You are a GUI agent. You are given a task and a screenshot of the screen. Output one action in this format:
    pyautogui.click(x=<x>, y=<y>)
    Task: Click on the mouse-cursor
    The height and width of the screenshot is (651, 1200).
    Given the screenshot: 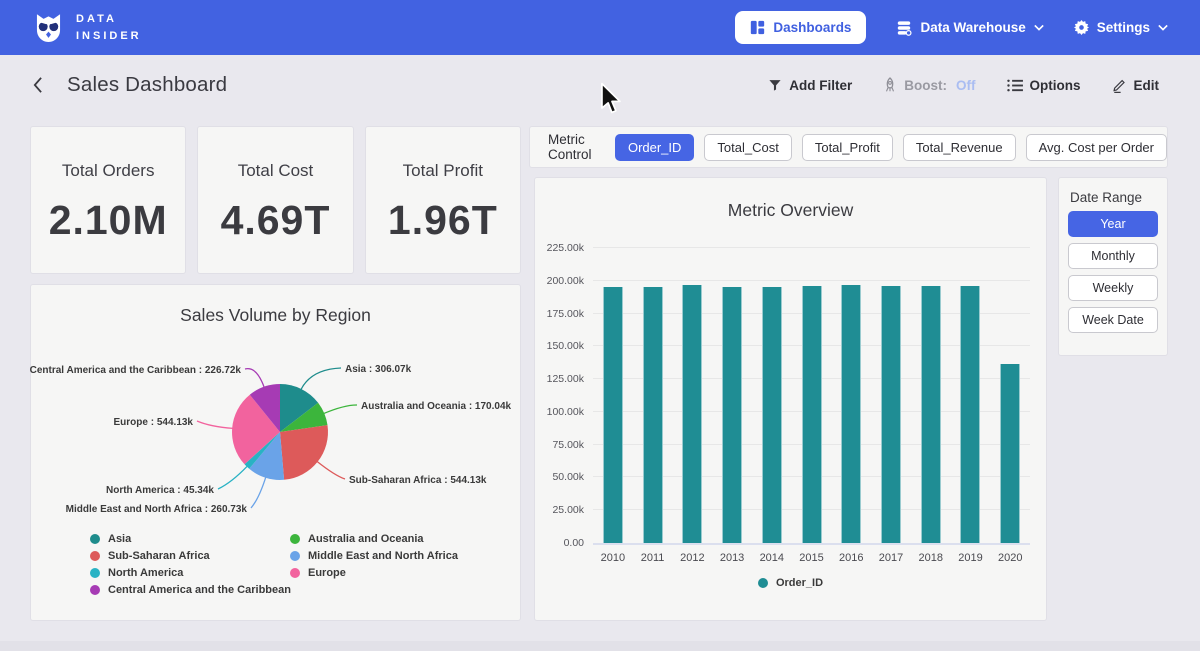 What is the action you would take?
    pyautogui.click(x=611, y=98)
    